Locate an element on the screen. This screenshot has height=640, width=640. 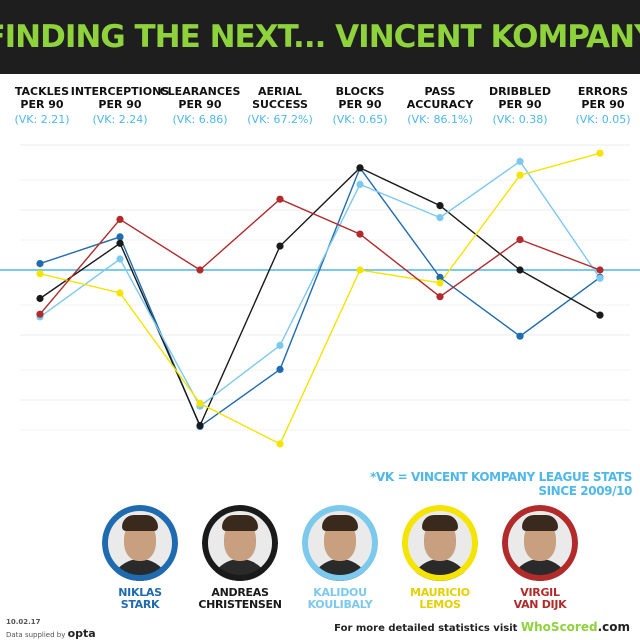
player-last-name: VAN DIJK is located at coordinates (540, 604).